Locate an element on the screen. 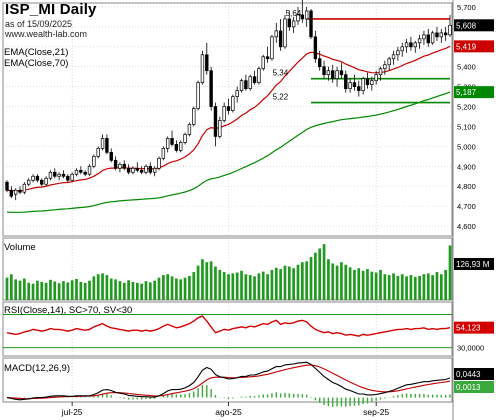 This screenshot has width=496, height=420. chart-title: ISP_MI Daily is located at coordinates (51, 9).